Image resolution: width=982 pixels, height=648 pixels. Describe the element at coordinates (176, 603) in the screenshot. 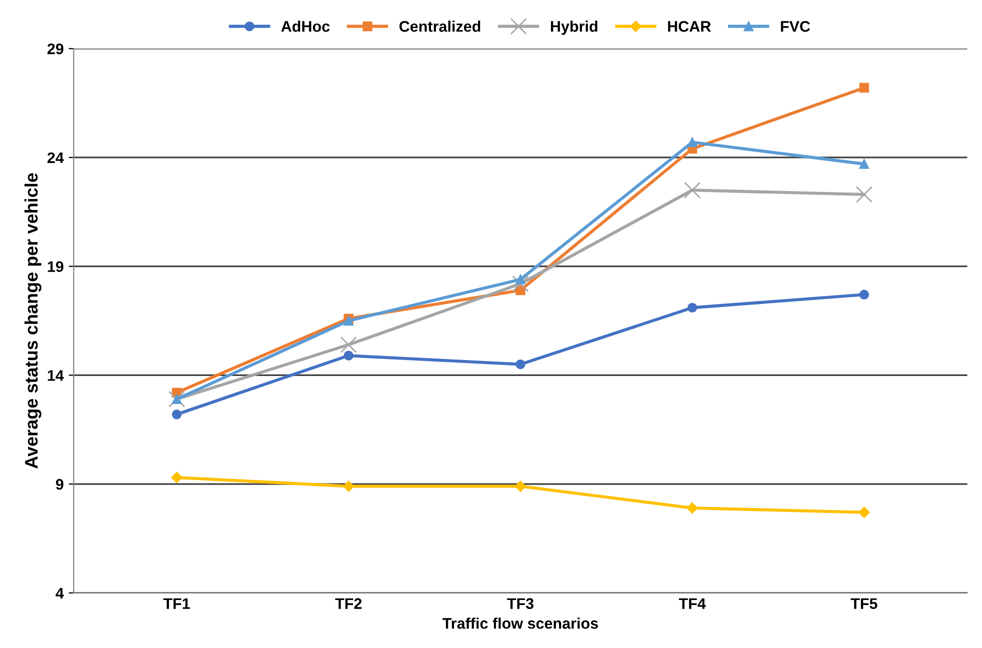

I see `x-tick-label: TF1` at that location.